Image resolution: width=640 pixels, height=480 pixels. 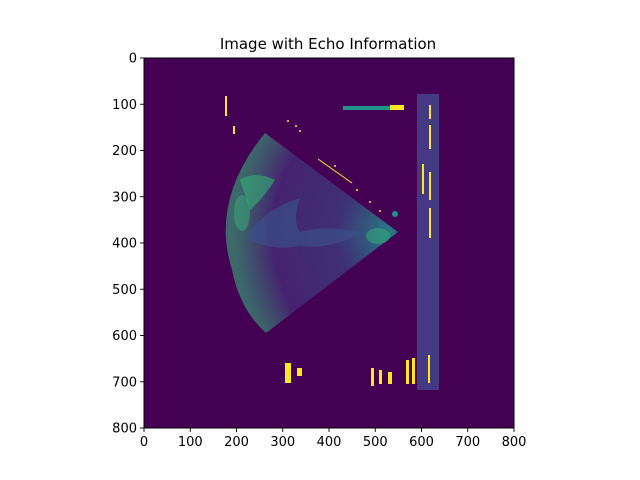 I want to click on x-axis: 0 100 200 300 400 500 600 700 800, so click(x=333, y=439).